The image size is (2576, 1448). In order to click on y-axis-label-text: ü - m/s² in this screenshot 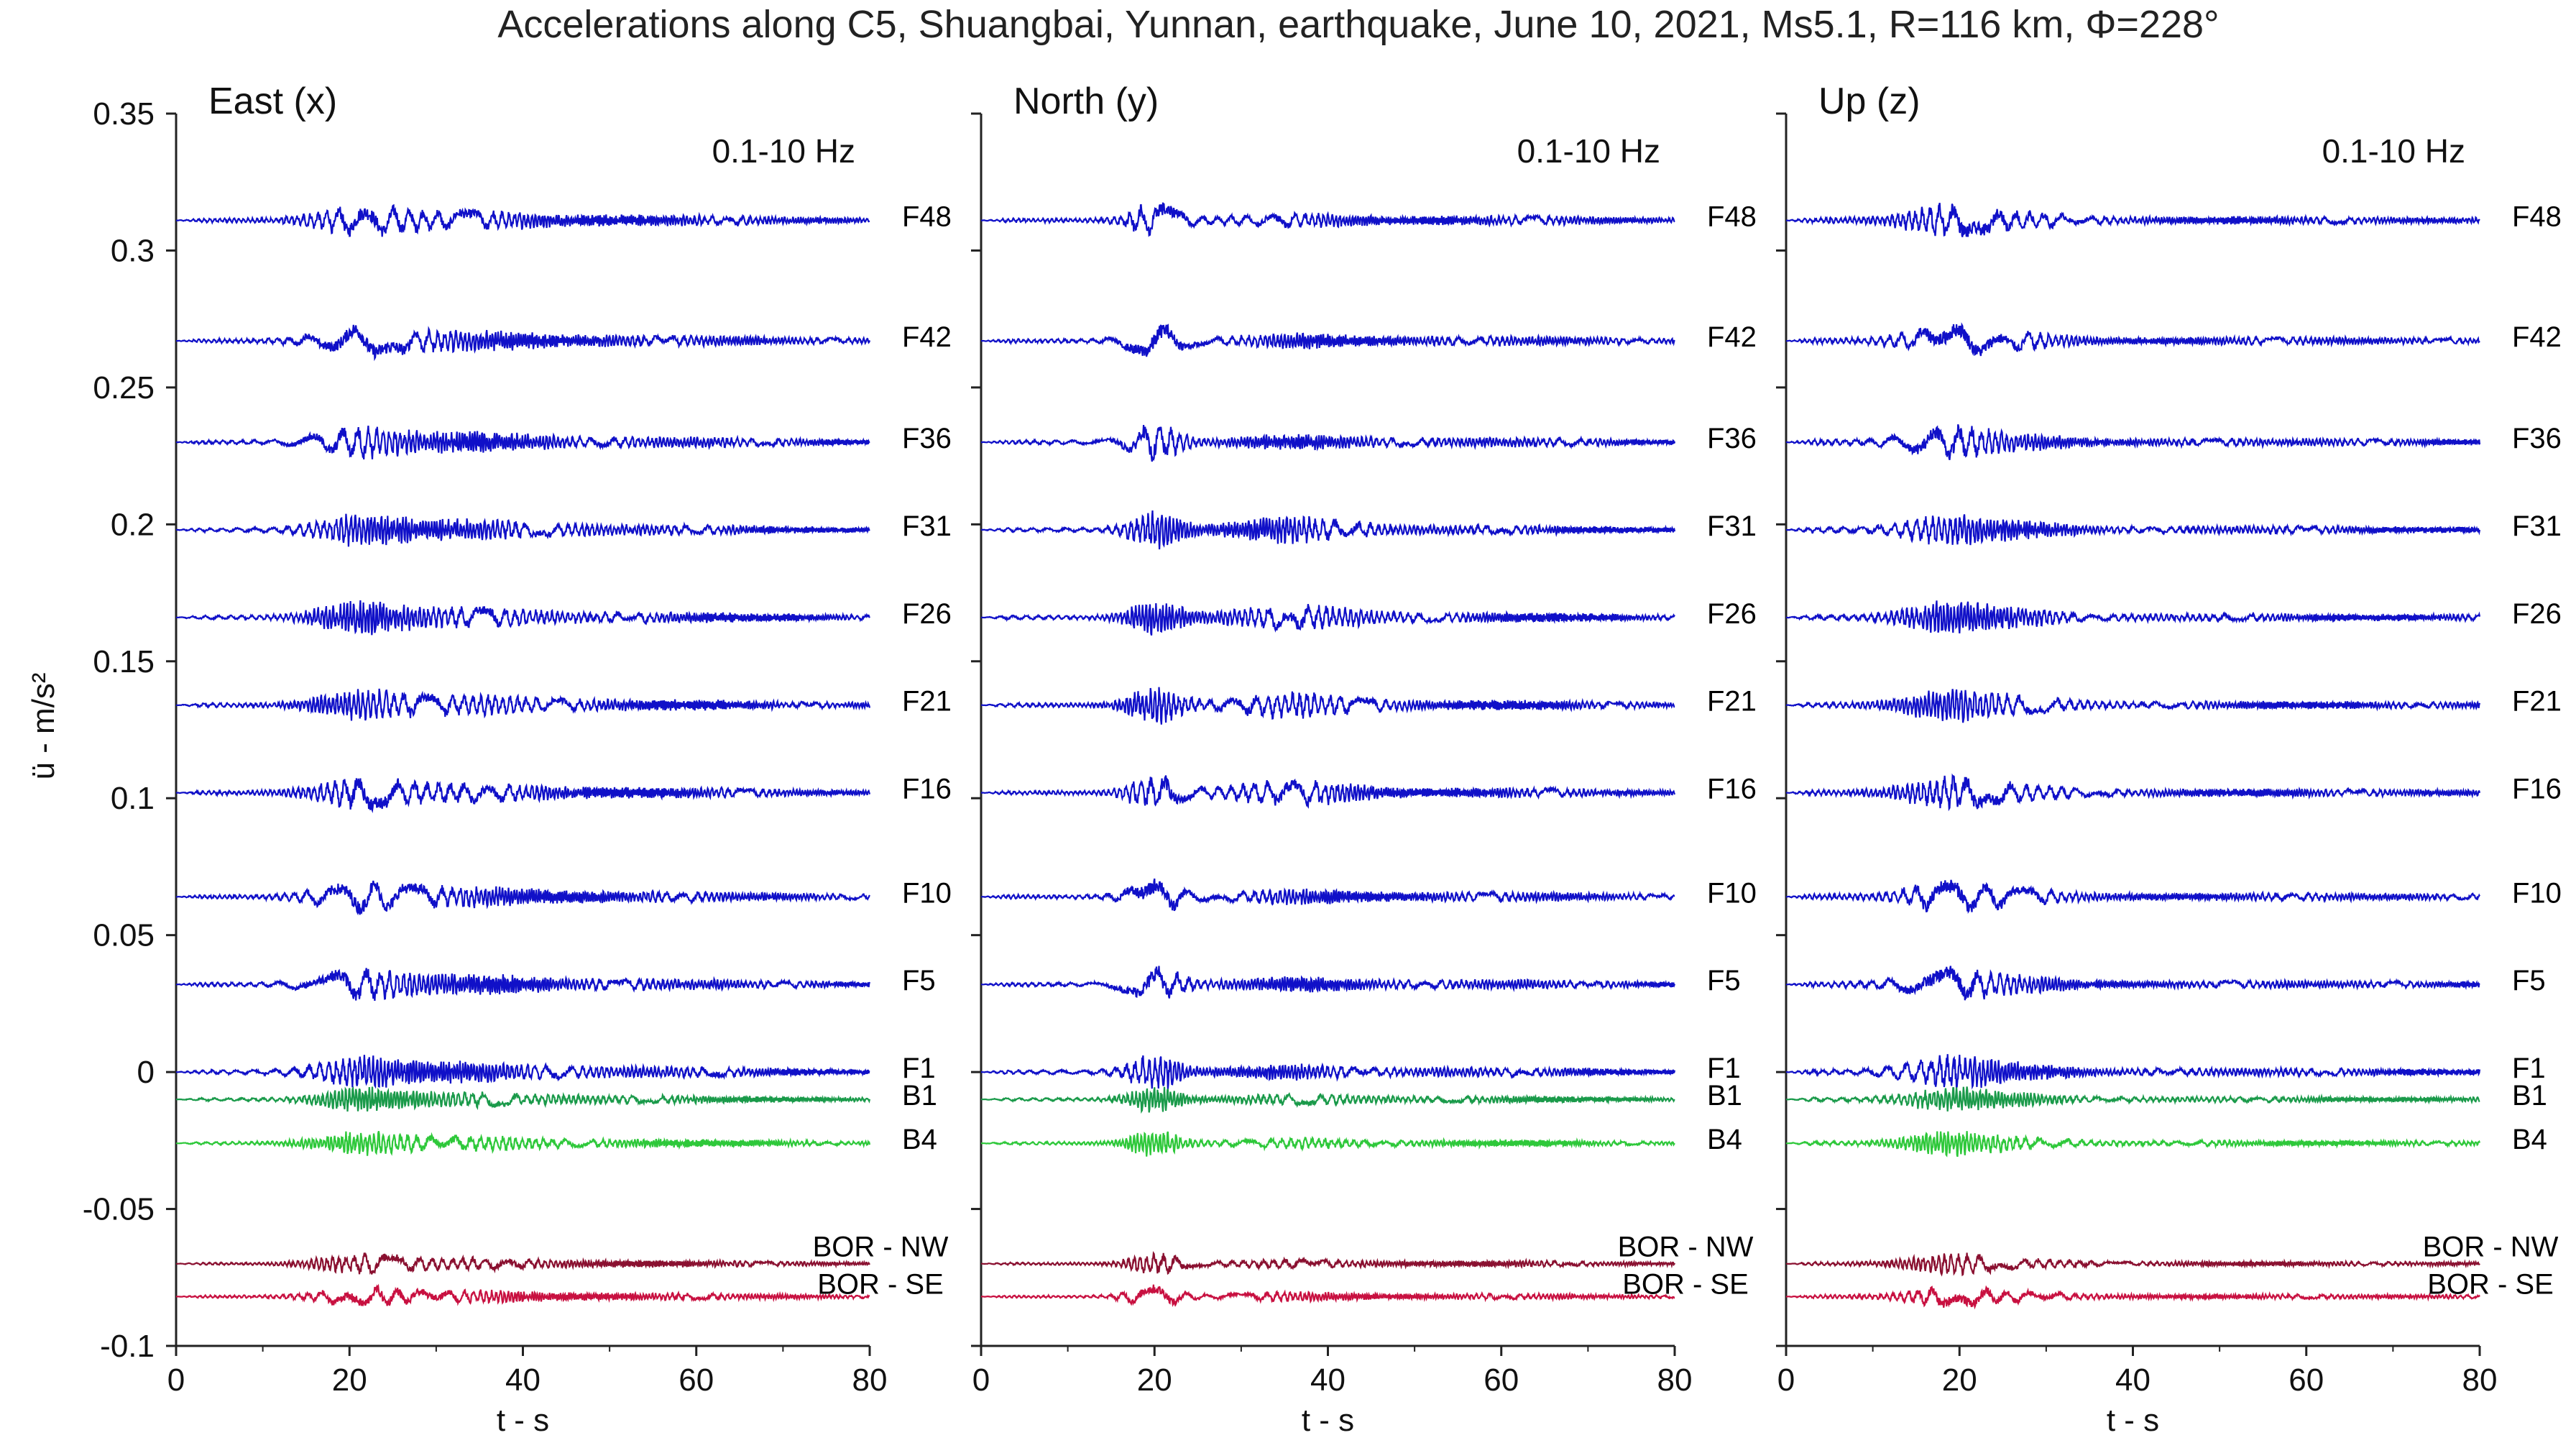, I will do `click(43, 725)`.